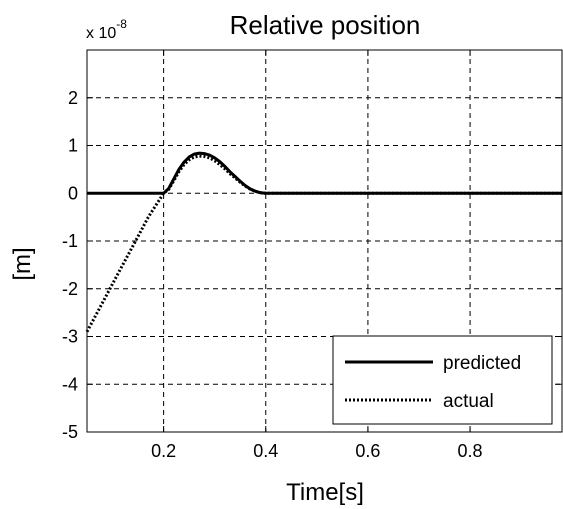 This screenshot has width=563, height=509. Describe the element at coordinates (73, 98) in the screenshot. I see `y-tick-label: 2` at that location.